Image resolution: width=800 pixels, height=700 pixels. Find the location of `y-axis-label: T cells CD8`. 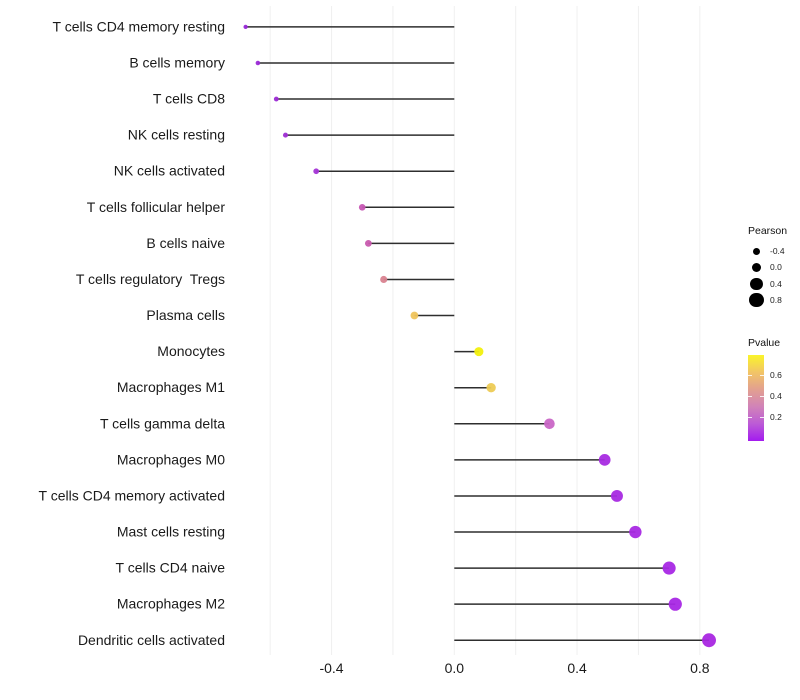

y-axis-label: T cells CD8 is located at coordinates (189, 99).